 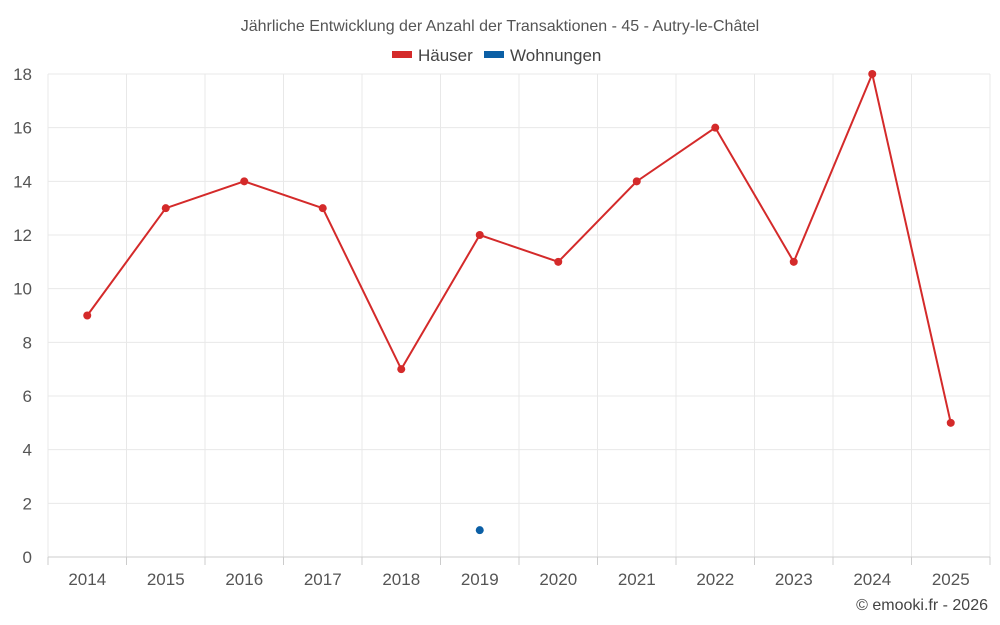 What do you see at coordinates (445, 55) in the screenshot?
I see `legend-label-haeuser: Häuser` at bounding box center [445, 55].